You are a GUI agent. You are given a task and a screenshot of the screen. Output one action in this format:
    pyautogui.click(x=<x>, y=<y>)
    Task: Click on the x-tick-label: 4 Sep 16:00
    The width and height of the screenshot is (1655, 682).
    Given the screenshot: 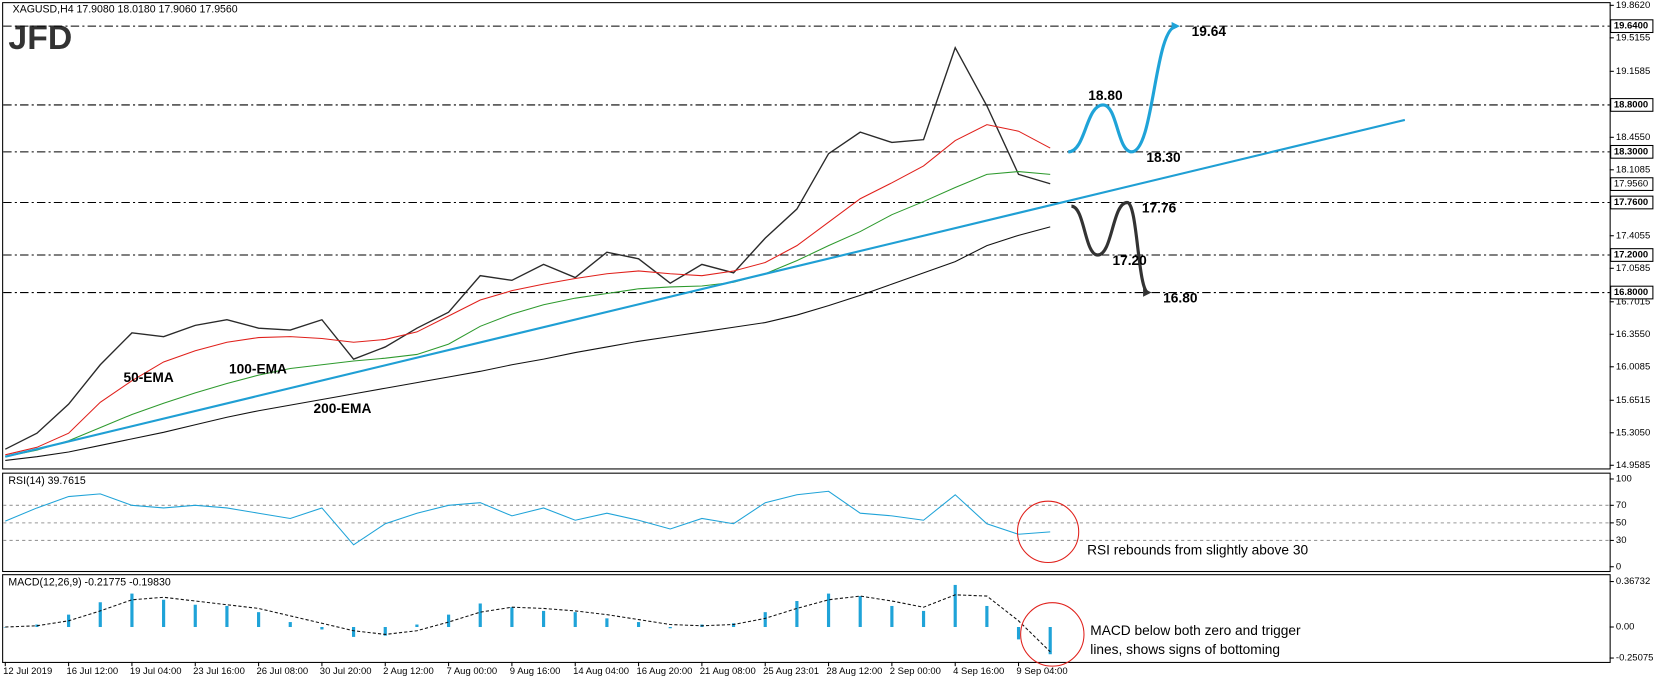 What is the action you would take?
    pyautogui.click(x=978, y=671)
    